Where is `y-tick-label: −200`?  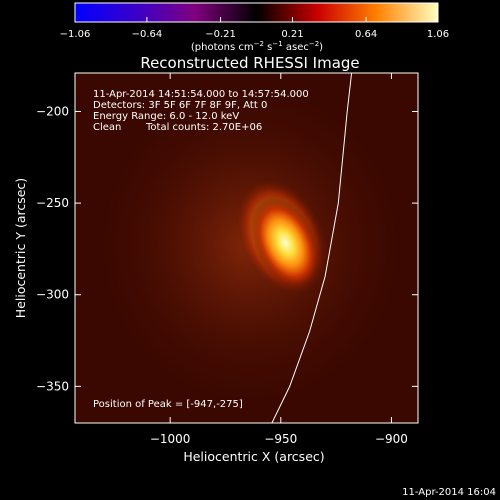 y-tick-label: −200 is located at coordinates (52, 111).